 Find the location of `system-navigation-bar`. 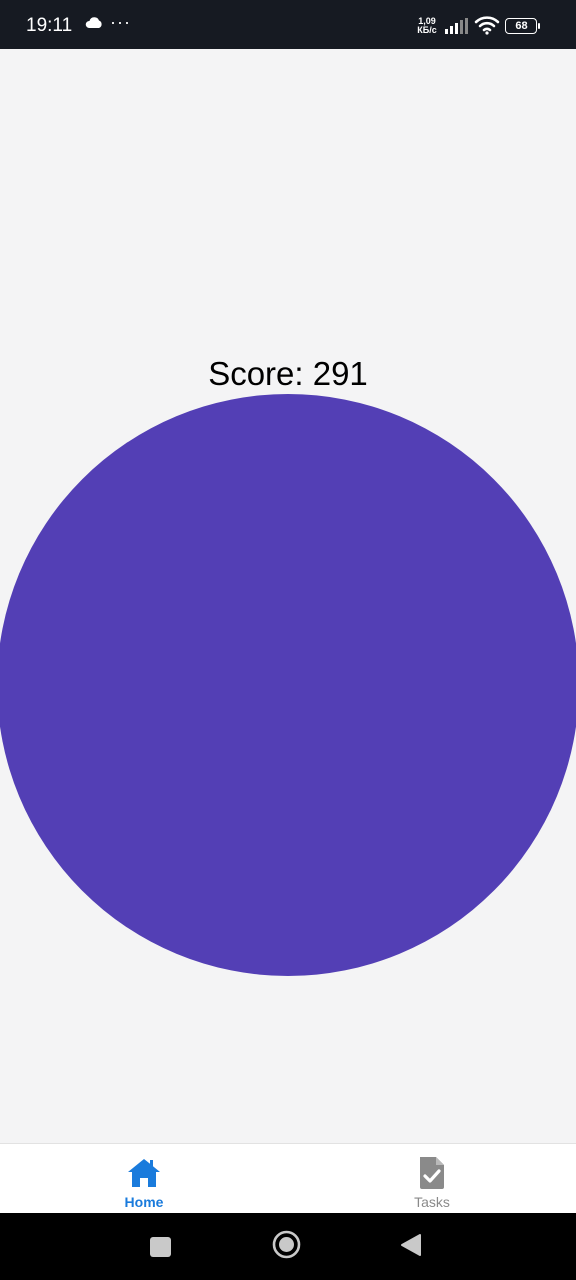

system-navigation-bar is located at coordinates (288, 1246).